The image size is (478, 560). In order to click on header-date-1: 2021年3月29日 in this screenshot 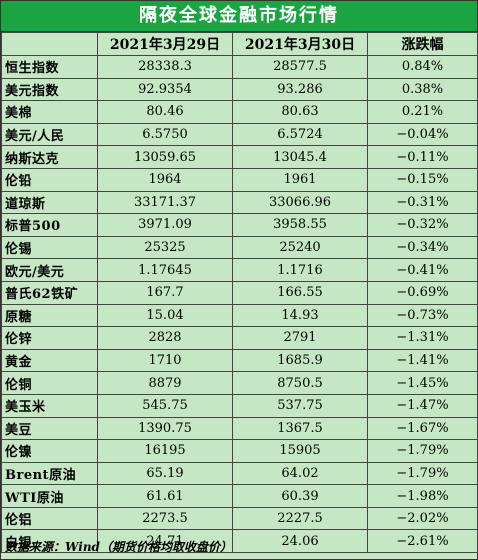, I will do `click(165, 44)`.